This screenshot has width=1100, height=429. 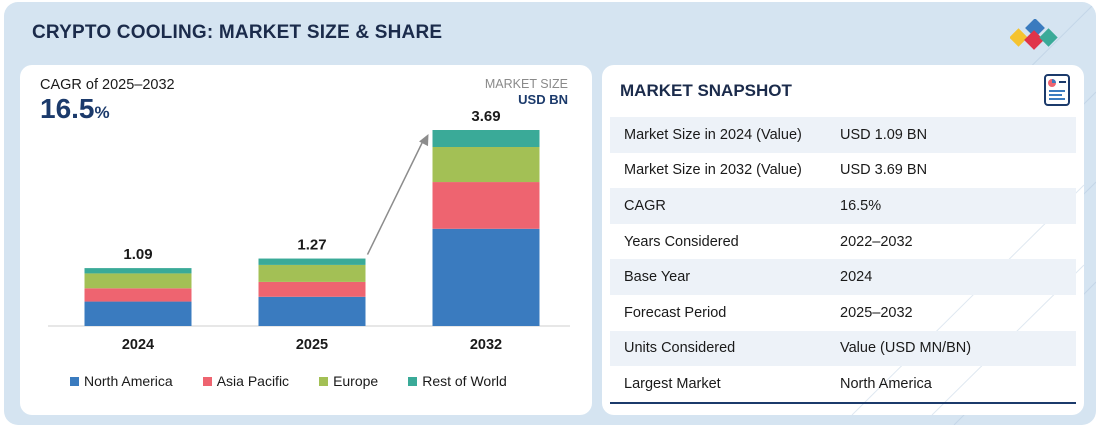 What do you see at coordinates (486, 345) in the screenshot?
I see `x-tick-label-2032: 2032` at bounding box center [486, 345].